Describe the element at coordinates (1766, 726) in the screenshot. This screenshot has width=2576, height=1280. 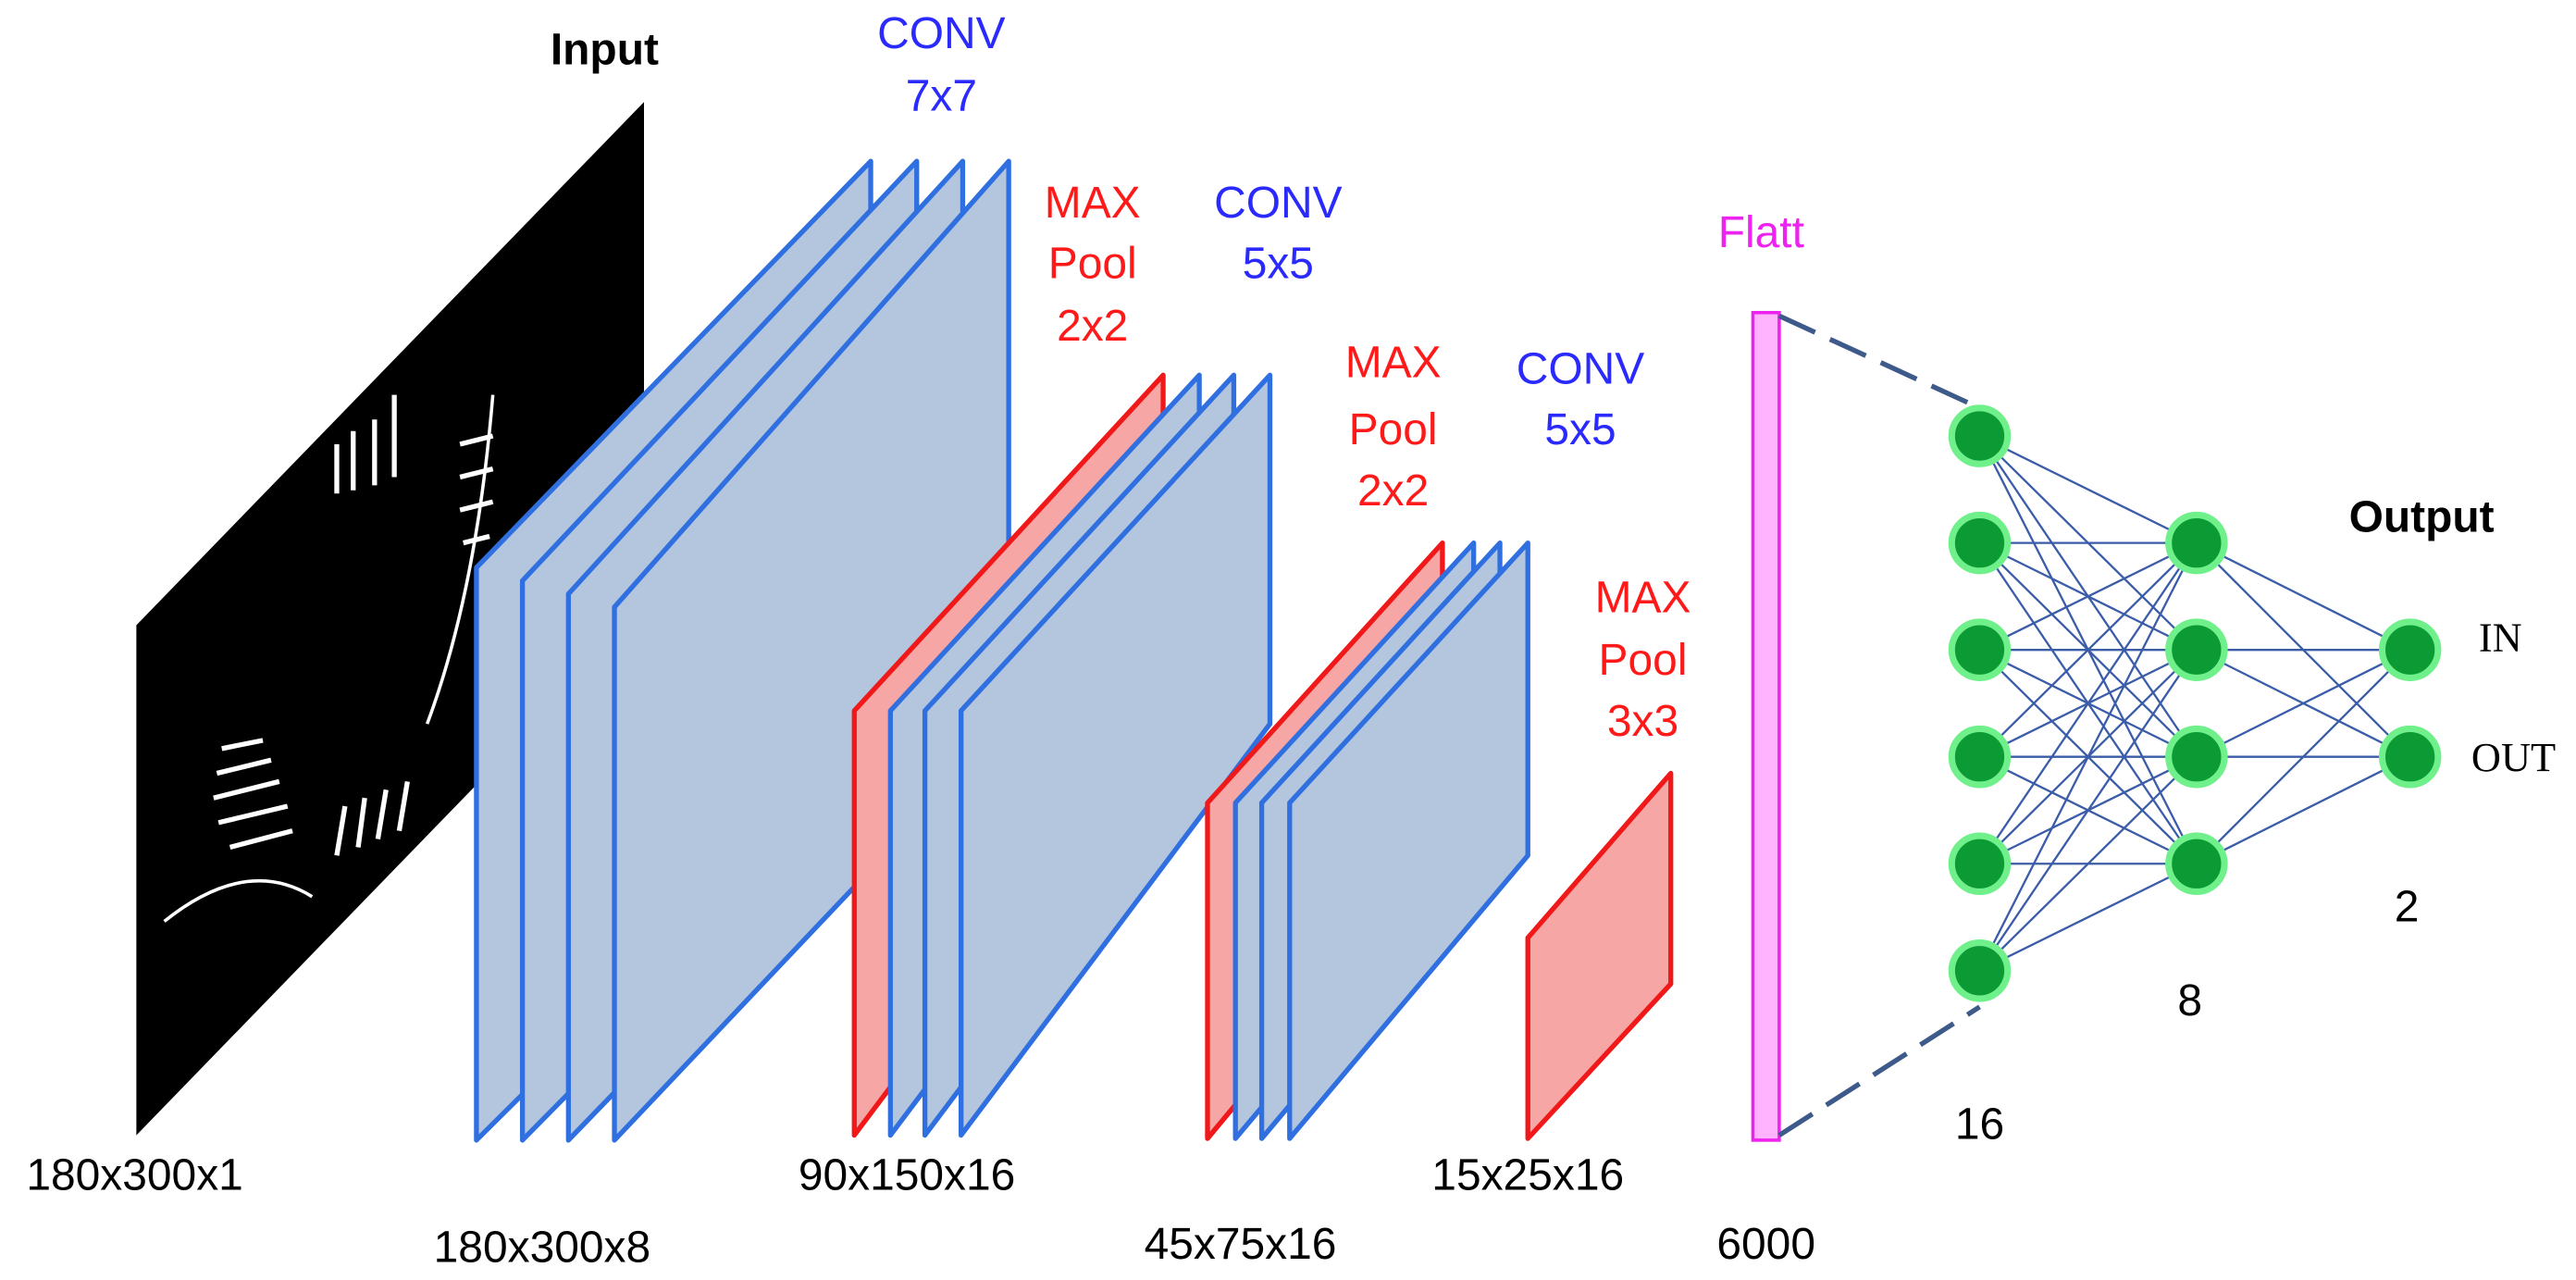
I see `flatten-layer` at that location.